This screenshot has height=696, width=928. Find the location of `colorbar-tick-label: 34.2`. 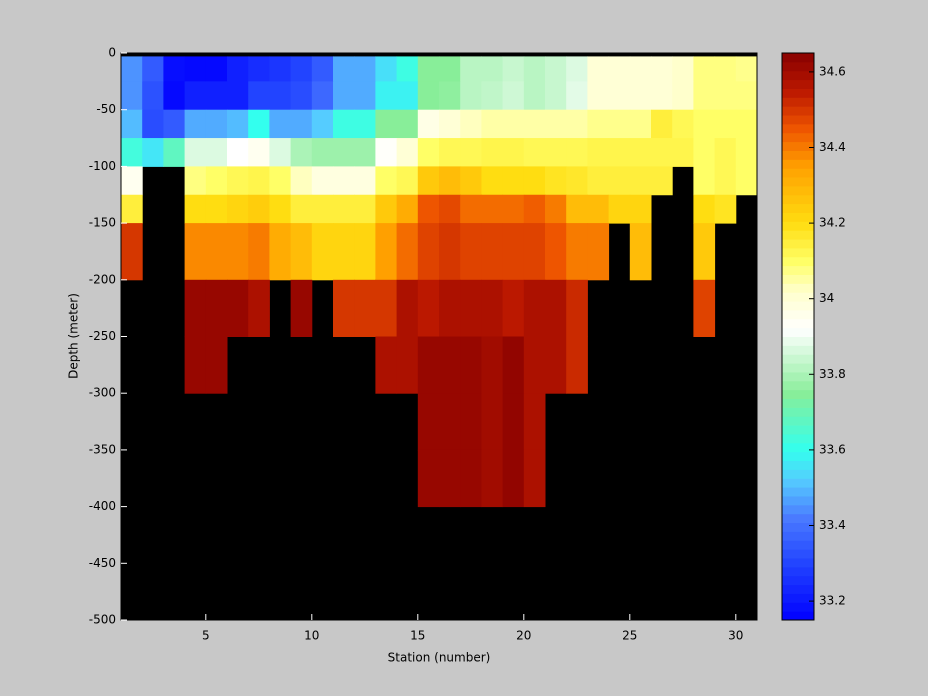

colorbar-tick-label: 34.2 is located at coordinates (832, 223).